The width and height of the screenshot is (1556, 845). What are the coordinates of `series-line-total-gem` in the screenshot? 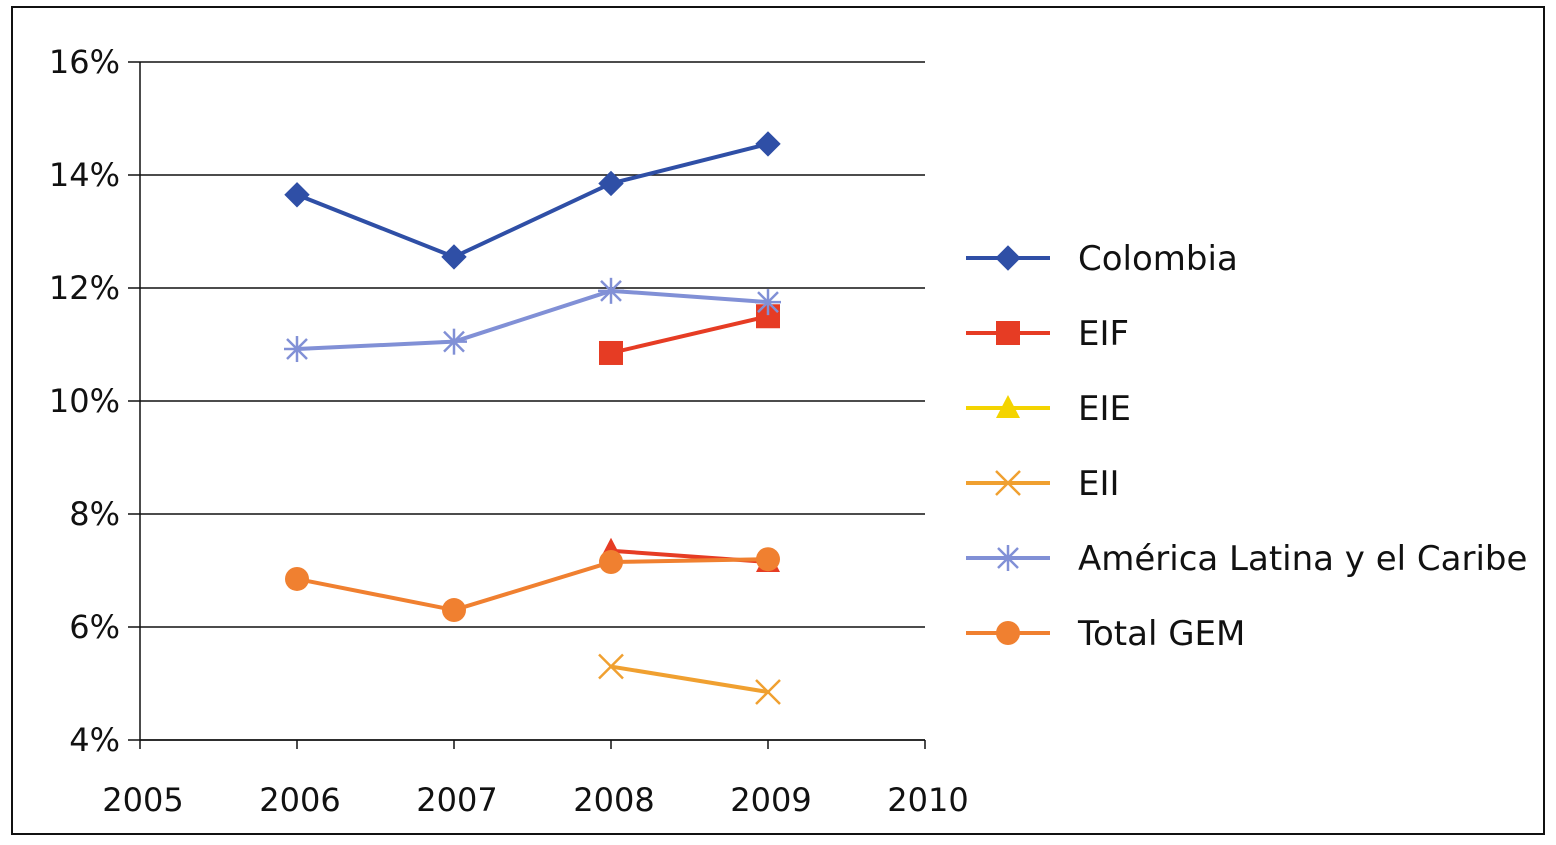 It's located at (532, 585).